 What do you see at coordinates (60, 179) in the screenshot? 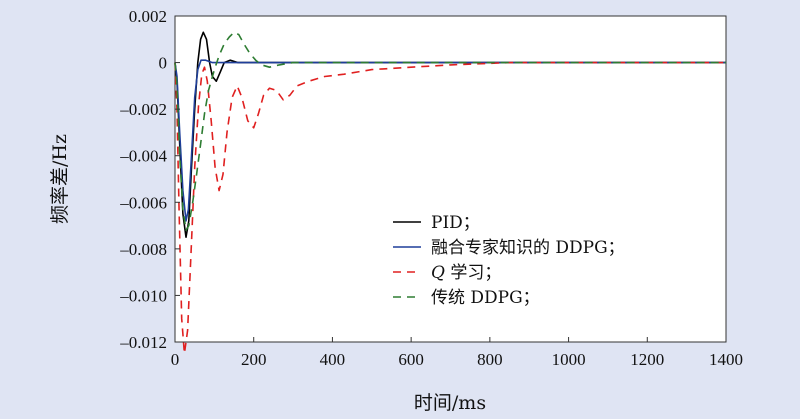
I see `y-axis-title: 频率差/Hz` at bounding box center [60, 179].